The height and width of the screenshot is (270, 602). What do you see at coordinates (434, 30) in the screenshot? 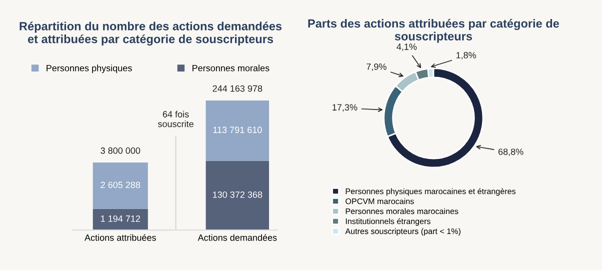
I see `chart-title: Parts des actions attribuées par catégorie de souscripteurs` at bounding box center [434, 30].